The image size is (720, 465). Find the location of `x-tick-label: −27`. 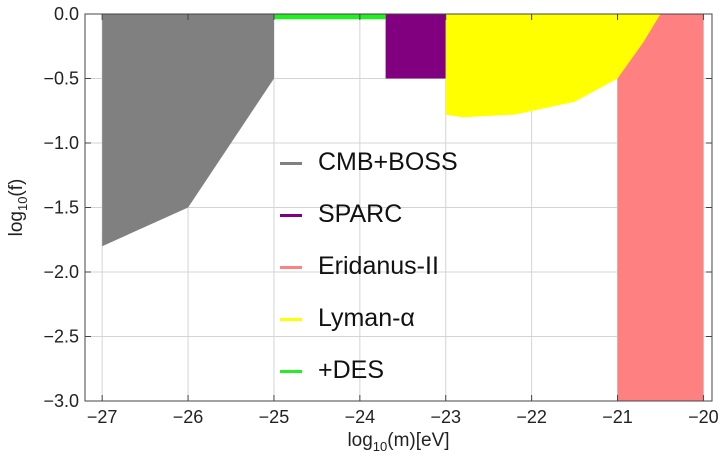

x-tick-label: −27 is located at coordinates (102, 417).